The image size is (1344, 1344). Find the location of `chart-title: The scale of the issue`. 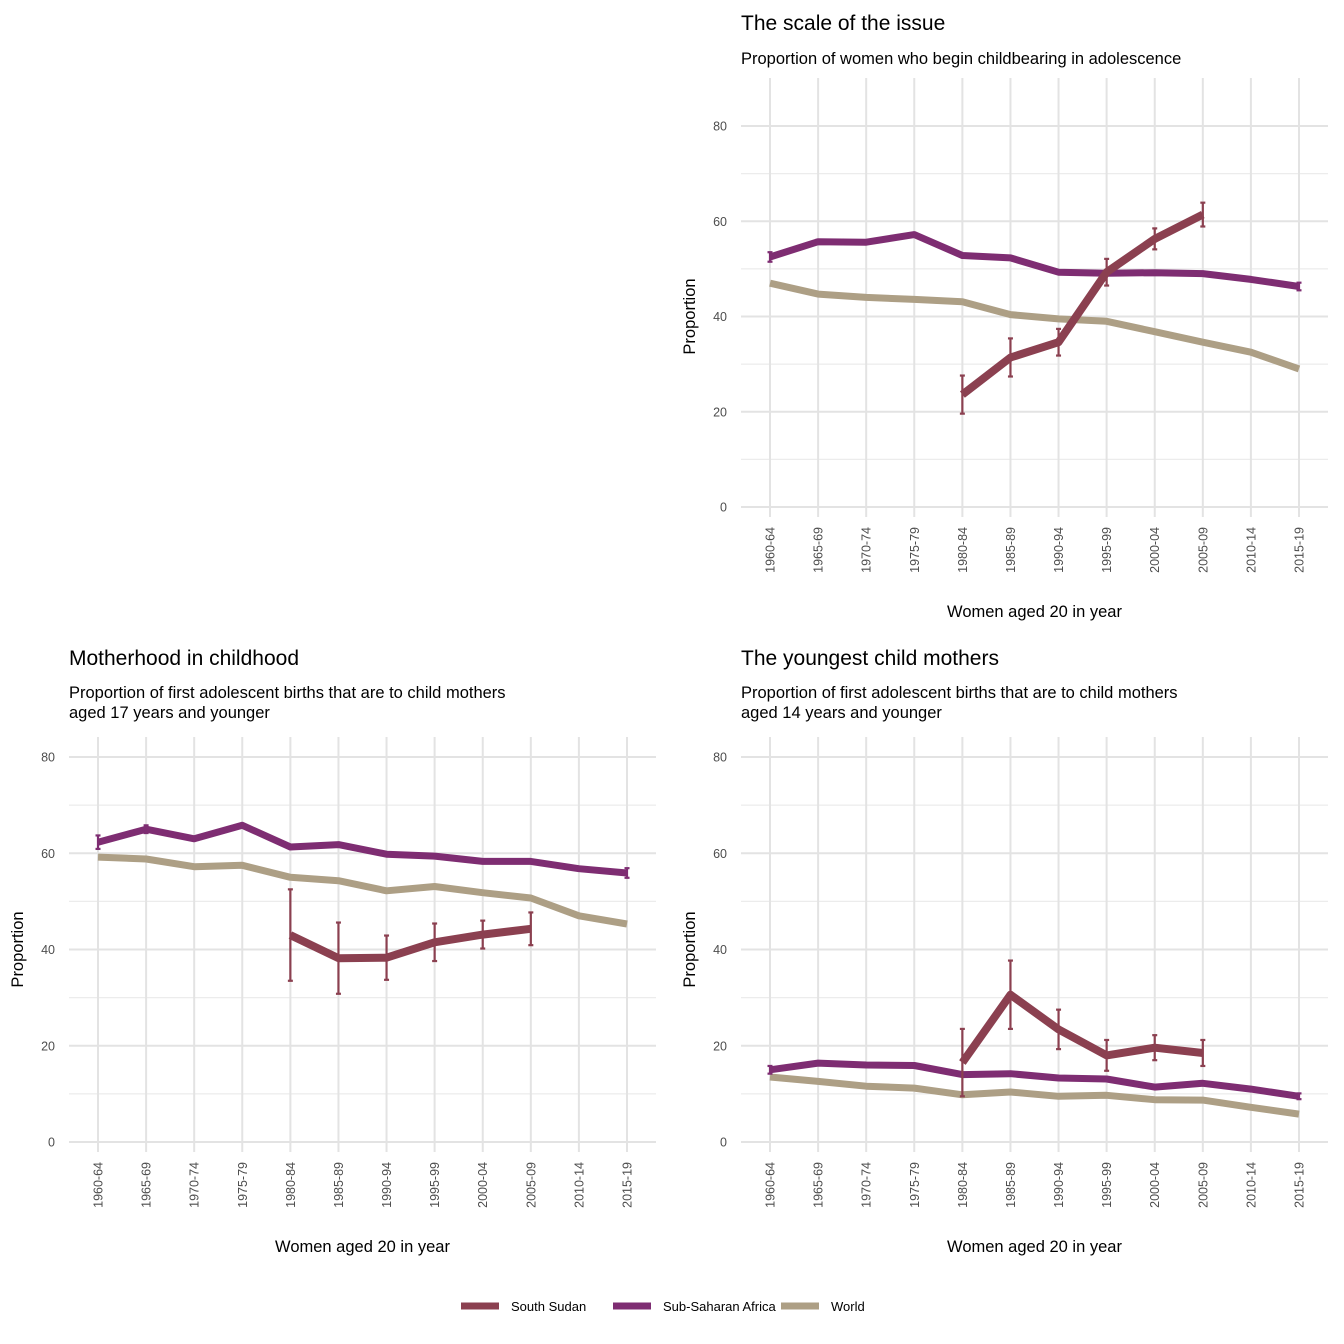

chart-title: The scale of the issue is located at coordinates (843, 23).